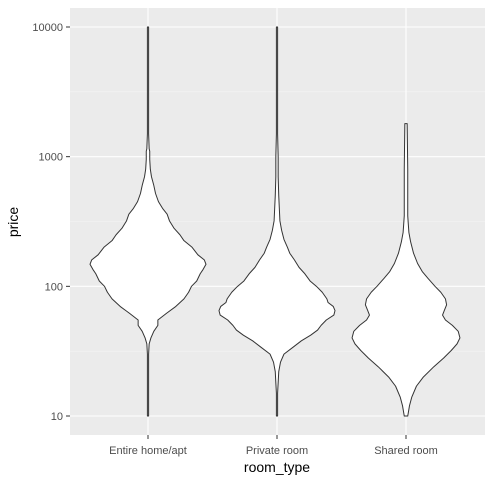 The image size is (492, 481). Describe the element at coordinates (51, 222) in the screenshot. I see `y-axis: 10 100 1000 10000` at that location.